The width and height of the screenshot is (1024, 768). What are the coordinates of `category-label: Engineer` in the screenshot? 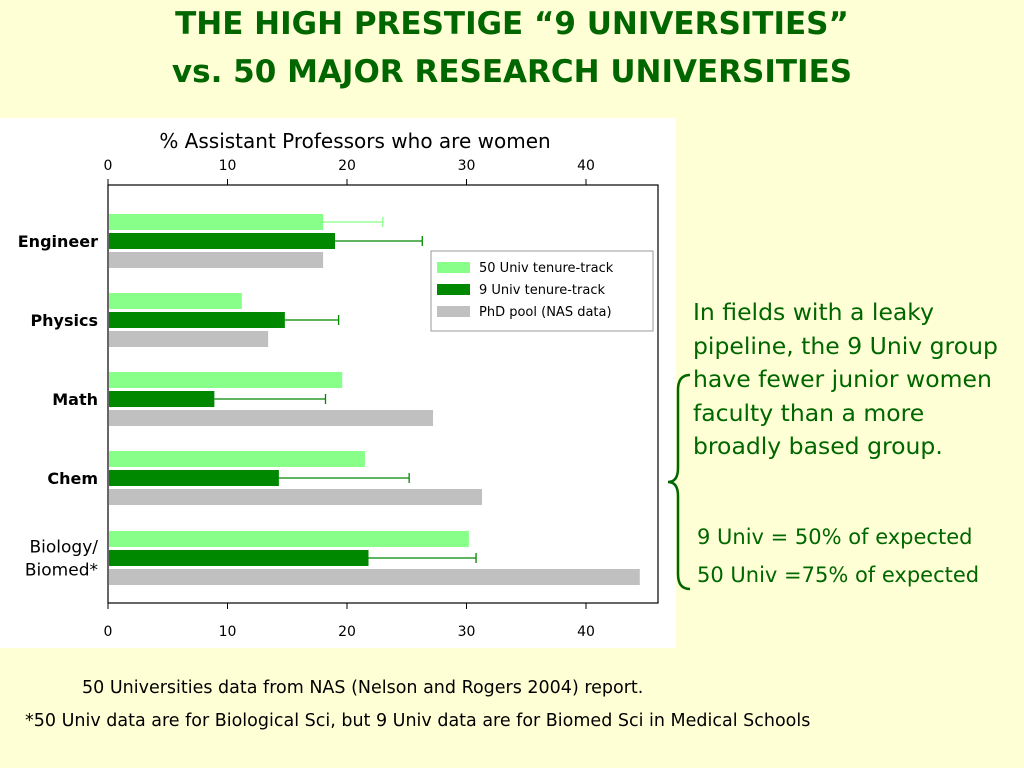 It's located at (58, 241).